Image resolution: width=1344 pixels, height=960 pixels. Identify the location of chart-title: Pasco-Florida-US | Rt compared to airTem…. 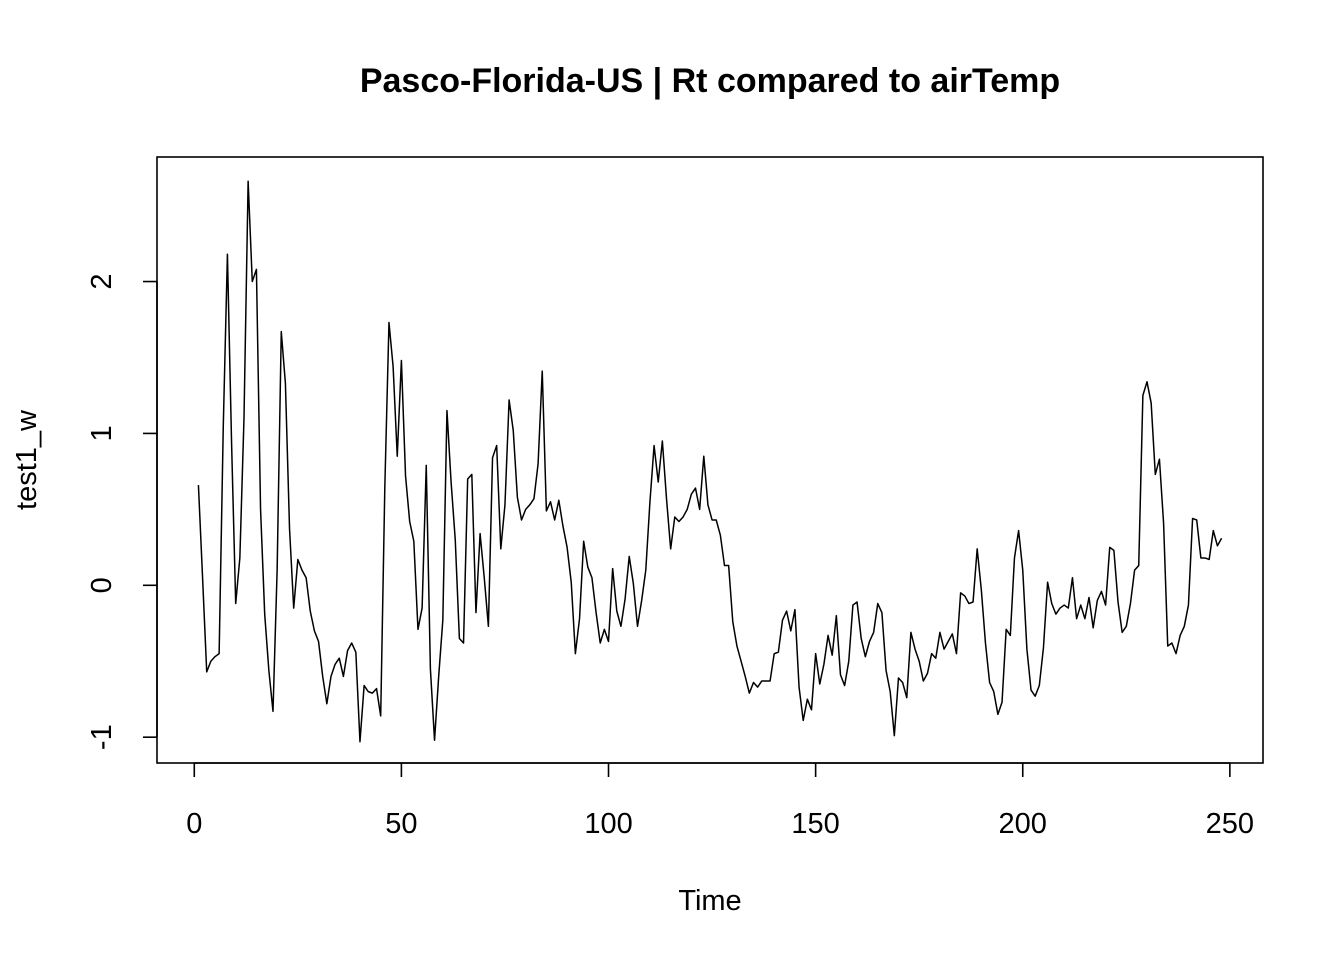
(710, 81).